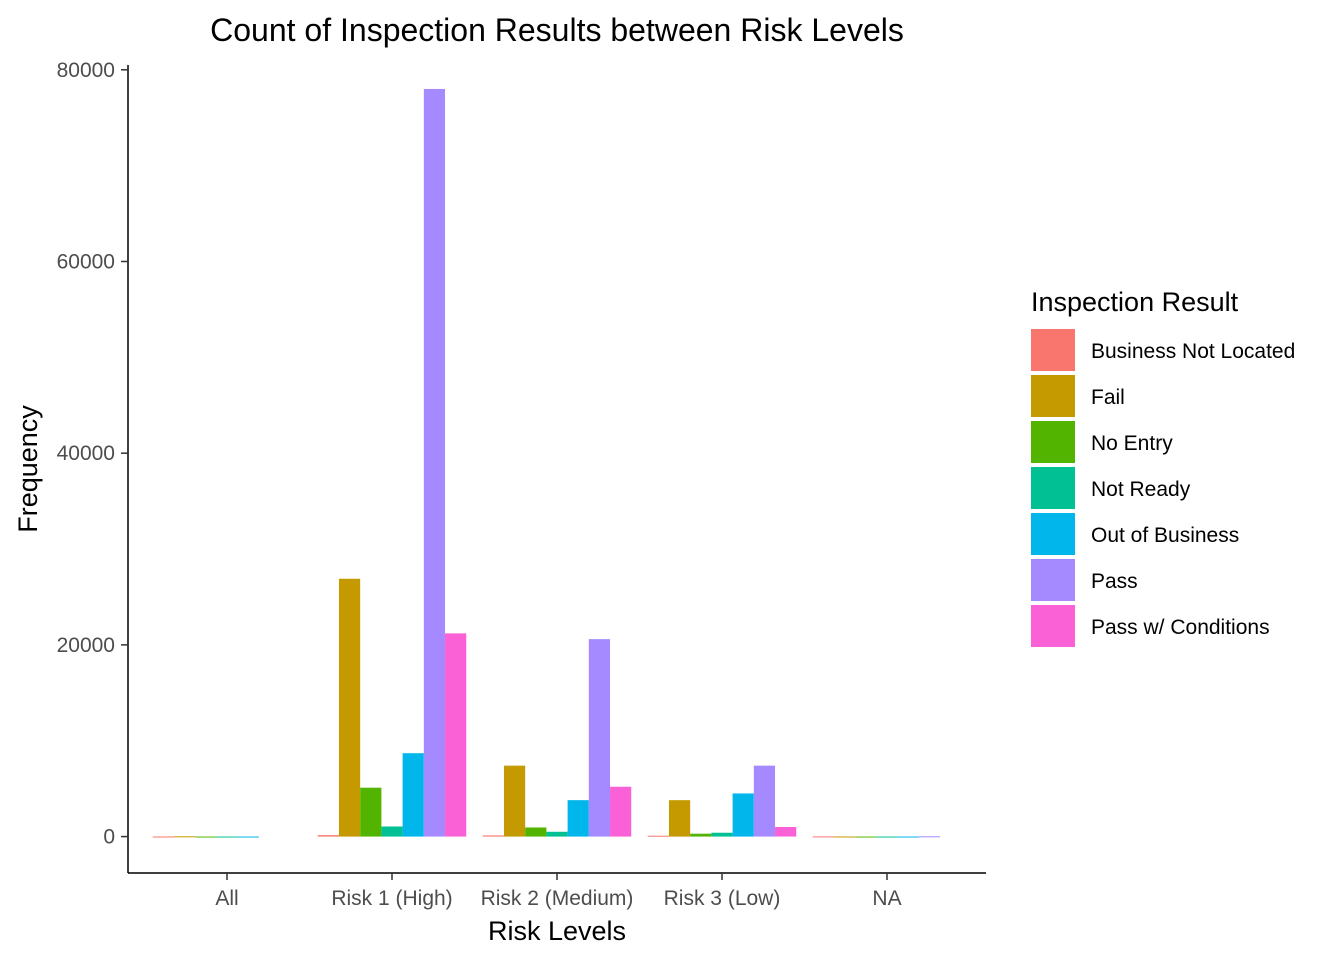  I want to click on bar-risk-2-medium-not-ready, so click(557, 834).